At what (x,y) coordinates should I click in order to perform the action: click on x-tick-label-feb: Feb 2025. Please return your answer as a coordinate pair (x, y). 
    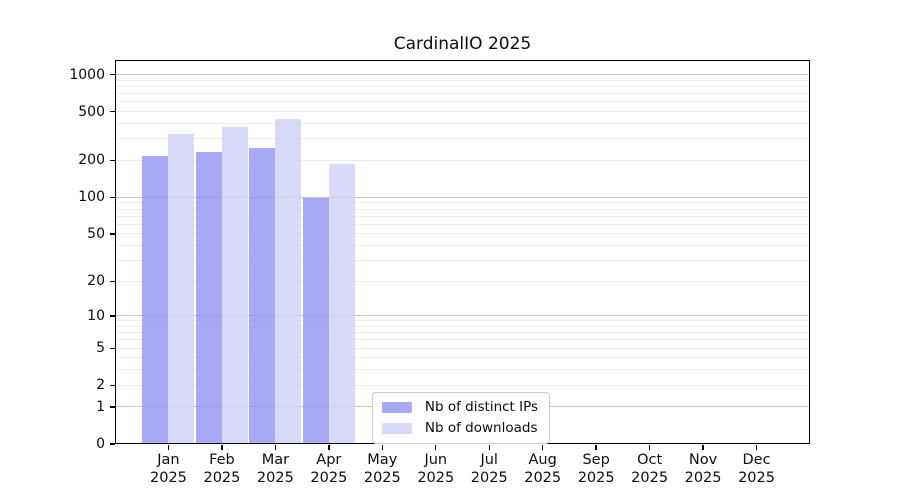
    Looking at the image, I should click on (222, 469).